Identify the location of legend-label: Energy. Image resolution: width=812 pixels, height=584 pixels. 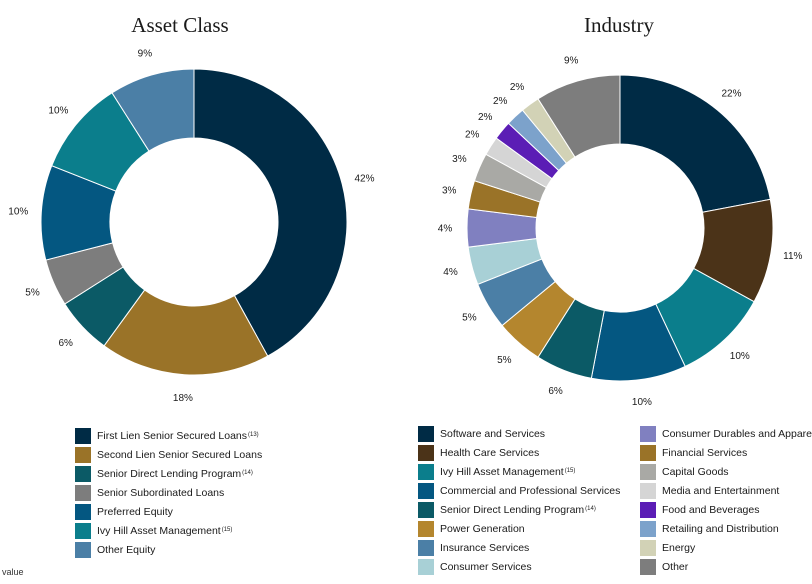
(679, 547).